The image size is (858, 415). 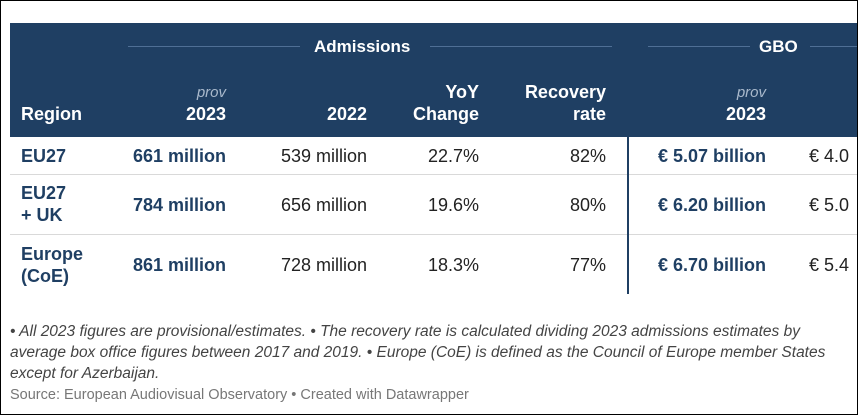 What do you see at coordinates (52, 254) in the screenshot?
I see `region-name-line1: Europe` at bounding box center [52, 254].